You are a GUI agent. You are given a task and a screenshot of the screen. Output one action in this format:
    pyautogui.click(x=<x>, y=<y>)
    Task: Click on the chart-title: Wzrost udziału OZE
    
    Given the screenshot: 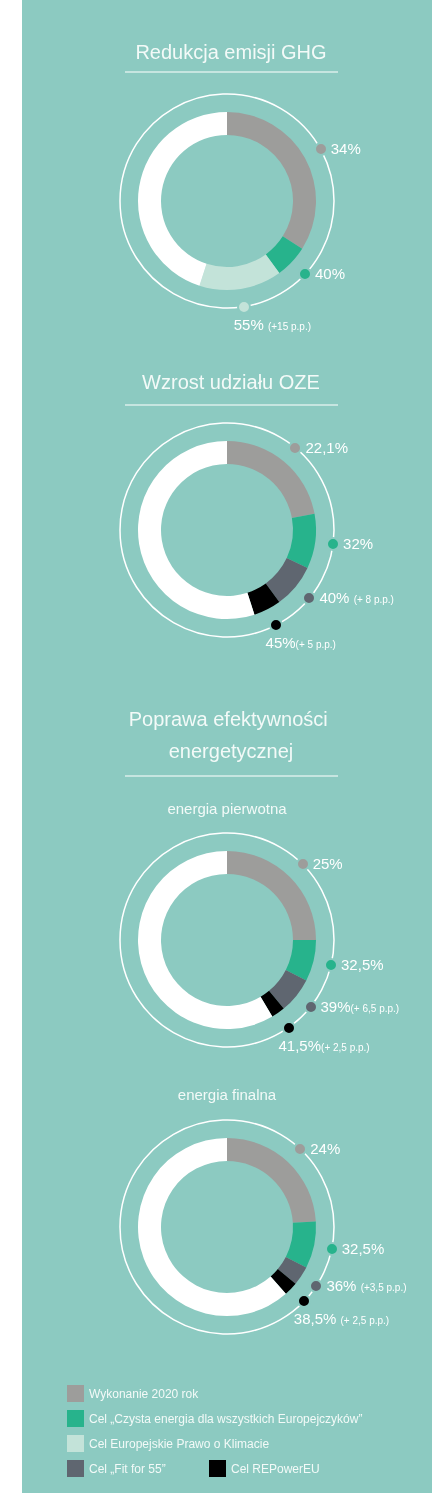 What is the action you would take?
    pyautogui.click(x=231, y=382)
    